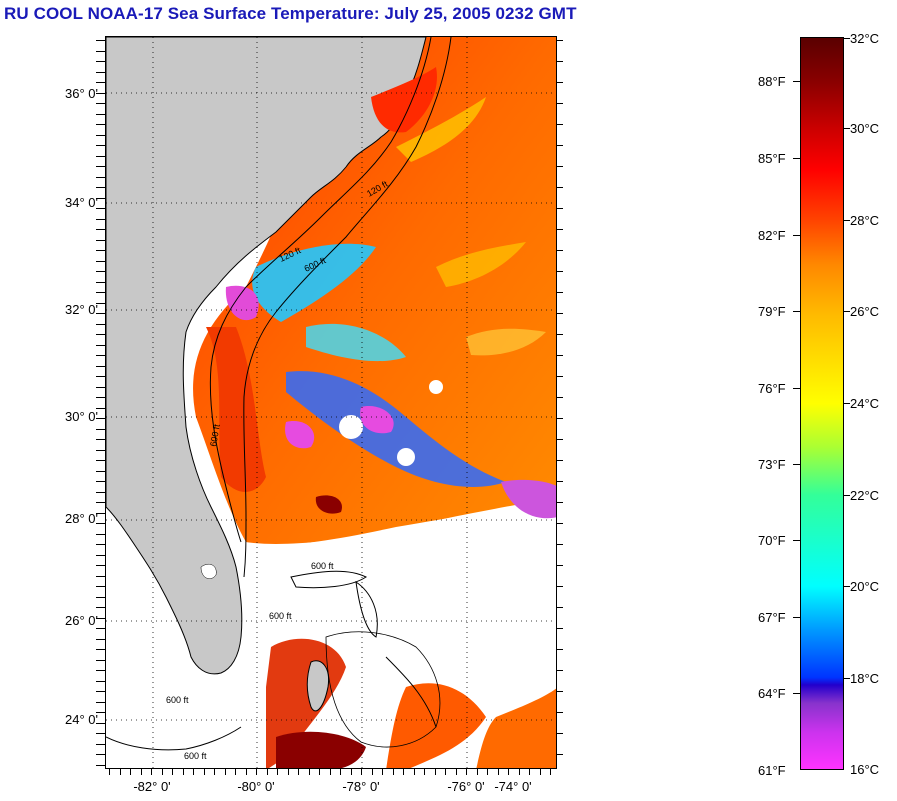  Describe the element at coordinates (300, 435) in the screenshot. I see `cool-patch-pink` at that location.